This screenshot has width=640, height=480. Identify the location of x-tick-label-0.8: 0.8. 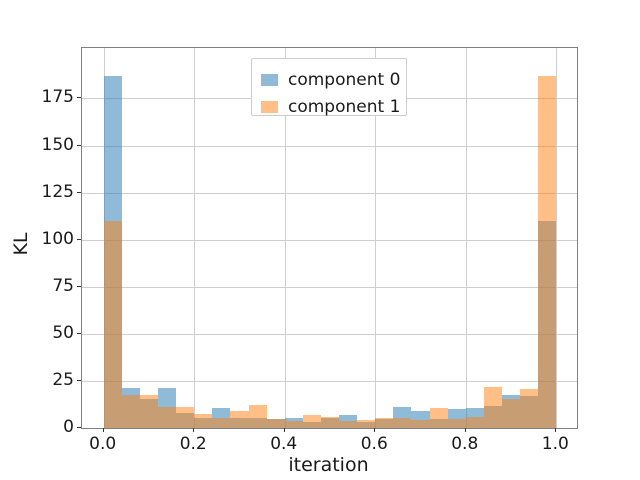
(465, 444).